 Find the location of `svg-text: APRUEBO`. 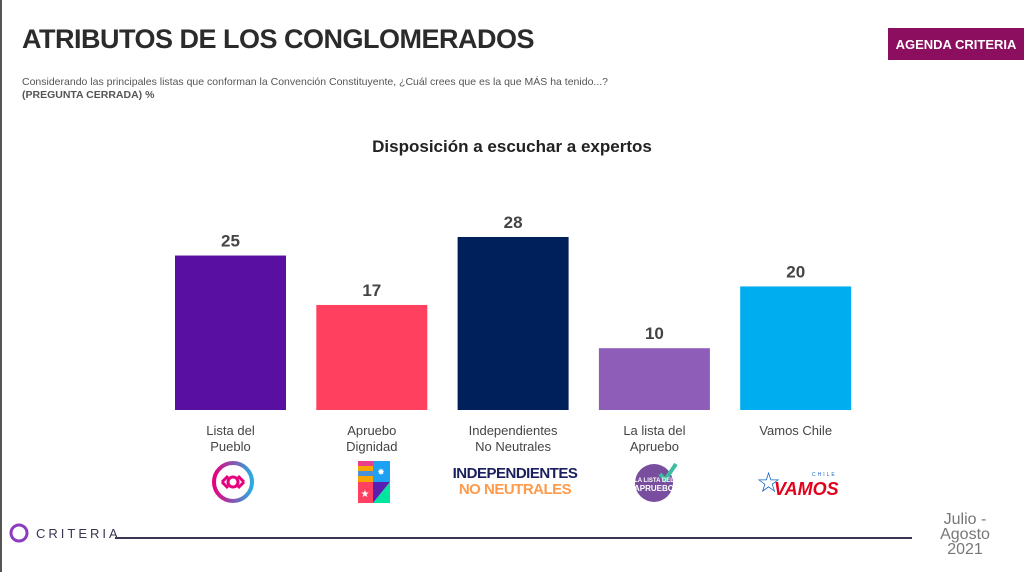

svg-text: APRUEBO is located at coordinates (654, 488).